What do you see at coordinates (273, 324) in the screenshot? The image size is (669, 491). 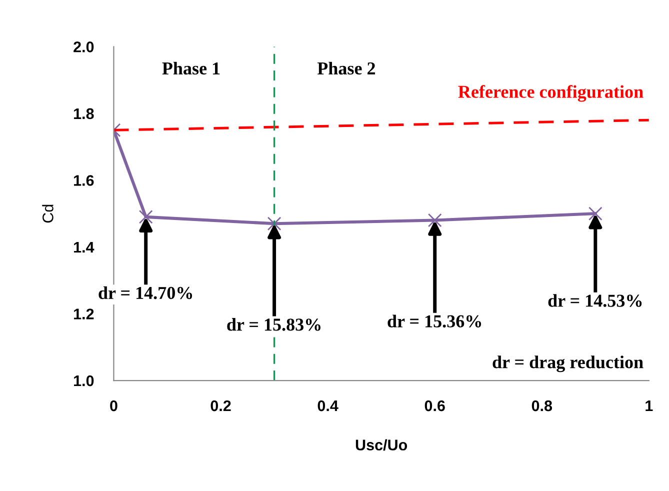 I see `annotation: dr = 15.83%` at bounding box center [273, 324].